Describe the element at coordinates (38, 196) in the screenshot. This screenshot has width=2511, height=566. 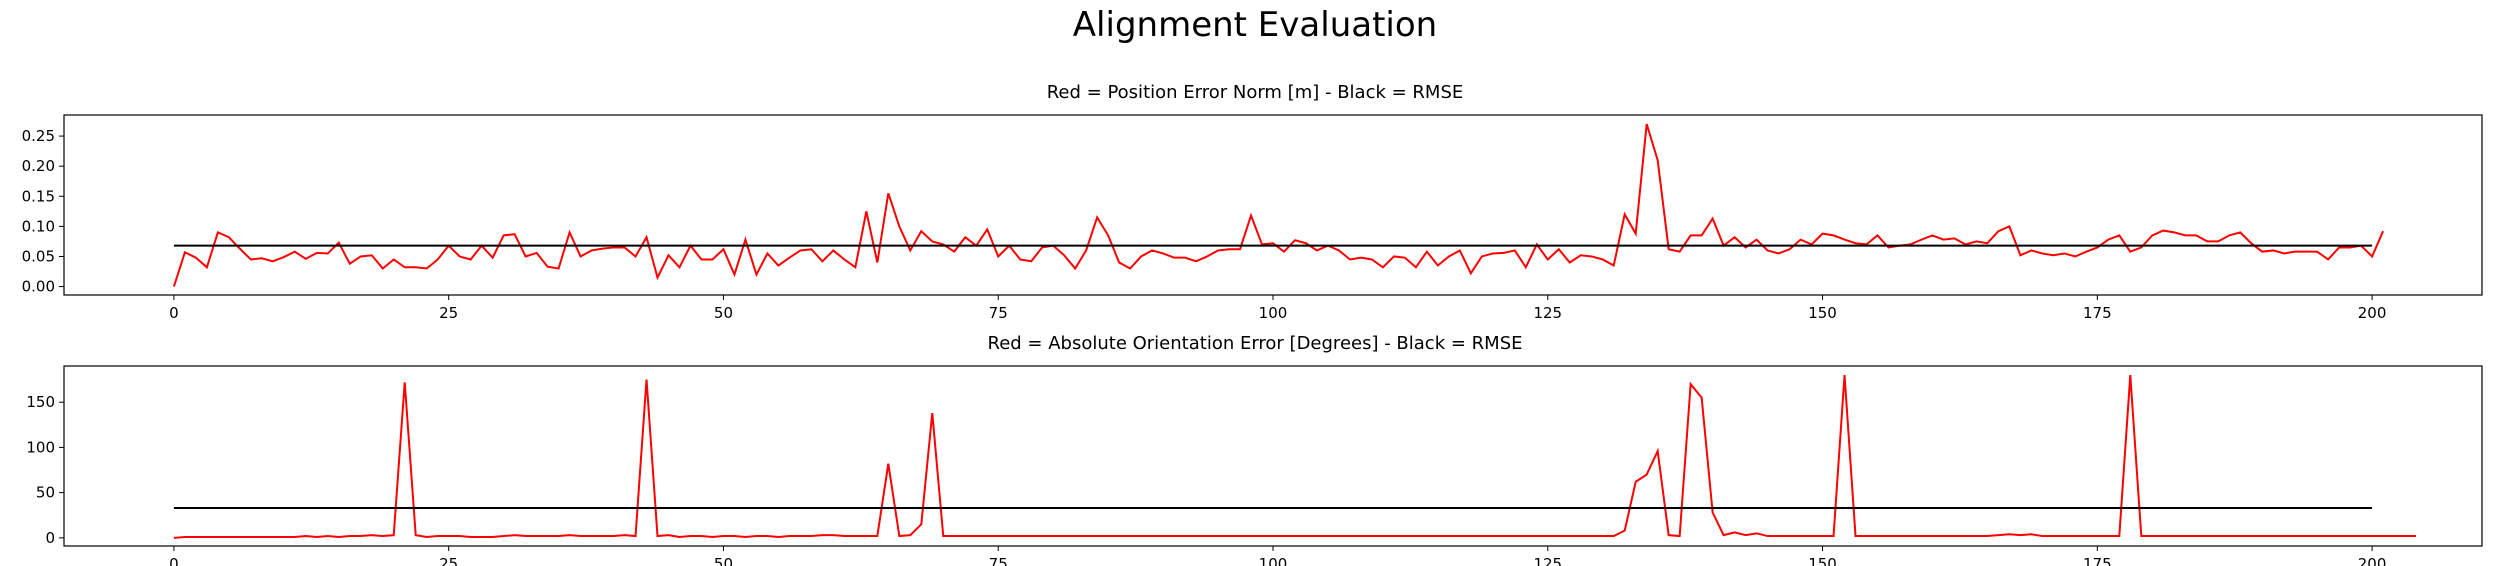
I see `position-error-y-tick-label: 0.15` at that location.